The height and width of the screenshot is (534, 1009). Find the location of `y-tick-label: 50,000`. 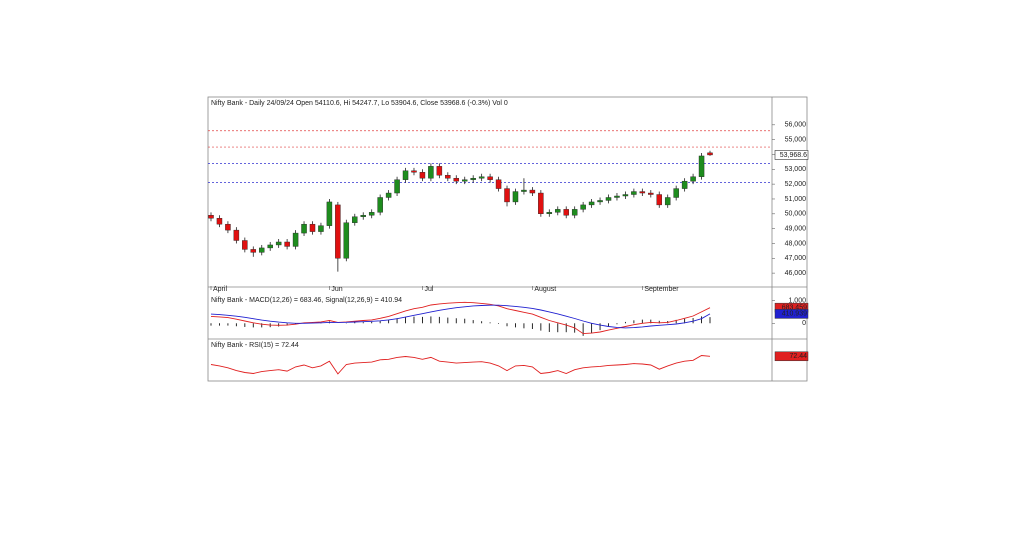

y-tick-label: 50,000 is located at coordinates (796, 214).